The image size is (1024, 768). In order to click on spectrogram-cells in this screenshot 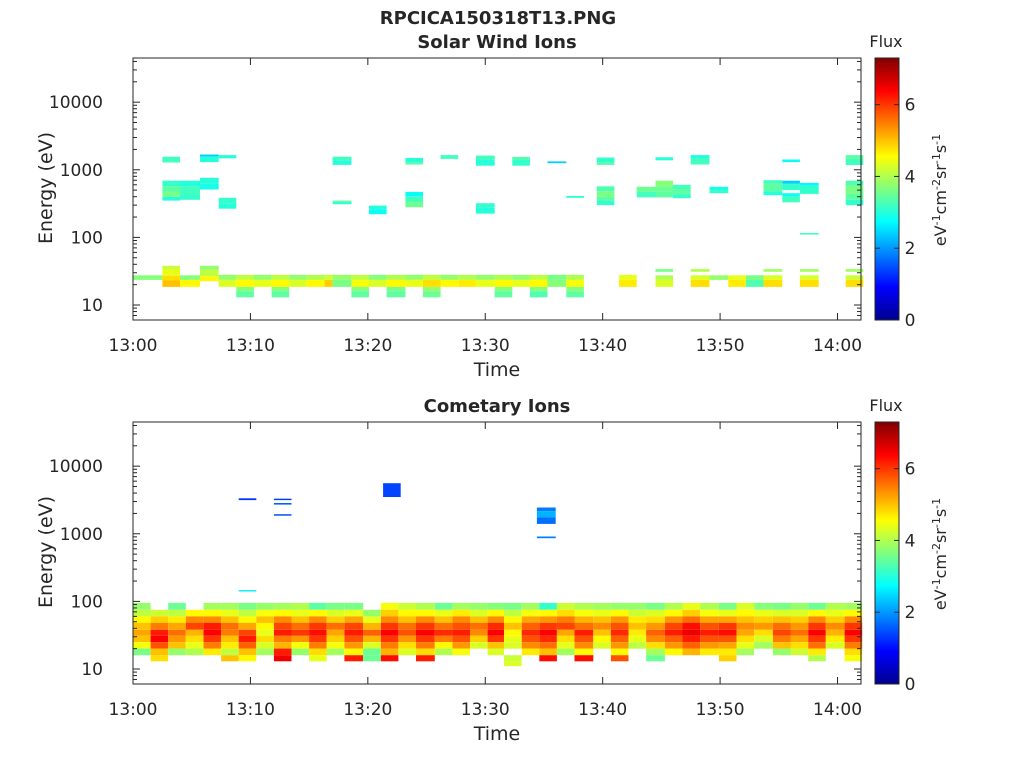, I will do `click(498, 226)`.